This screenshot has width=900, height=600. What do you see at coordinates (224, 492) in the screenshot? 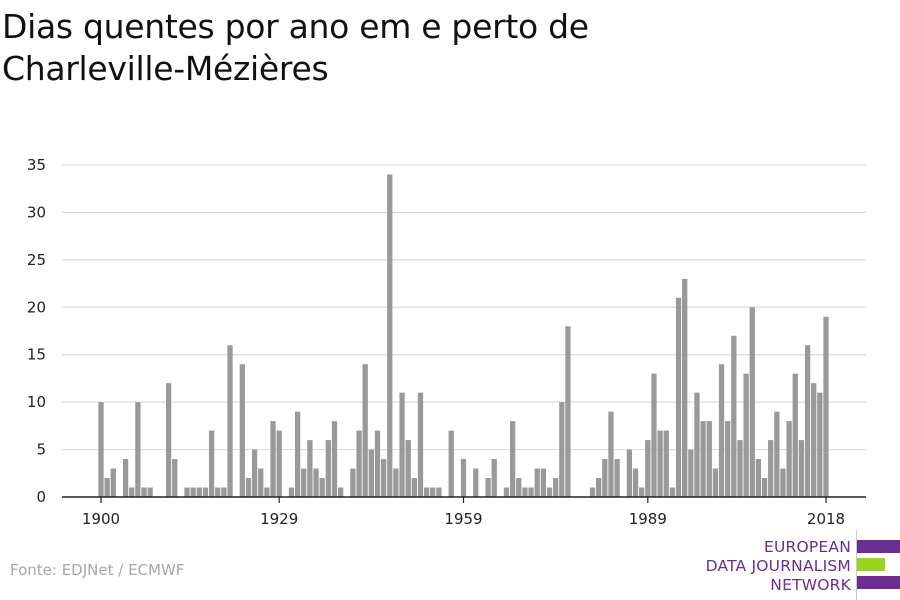
I see `bar-1920` at bounding box center [224, 492].